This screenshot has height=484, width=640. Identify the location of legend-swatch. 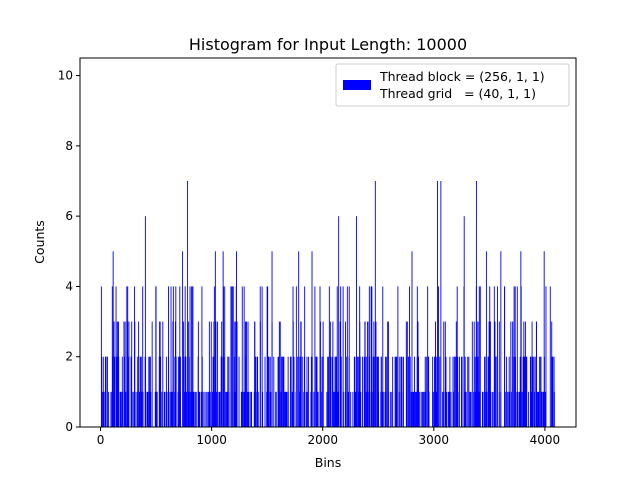
(357, 85).